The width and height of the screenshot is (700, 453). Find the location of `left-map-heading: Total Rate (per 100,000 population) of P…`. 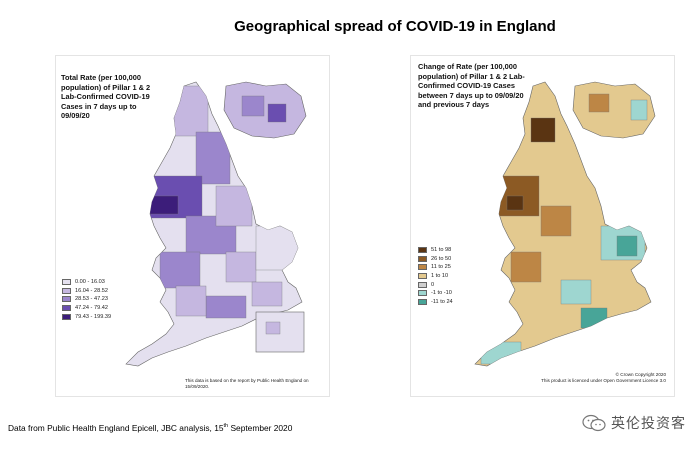

left-map-heading: Total Rate (per 100,000 population) of P… is located at coordinates (106, 96).